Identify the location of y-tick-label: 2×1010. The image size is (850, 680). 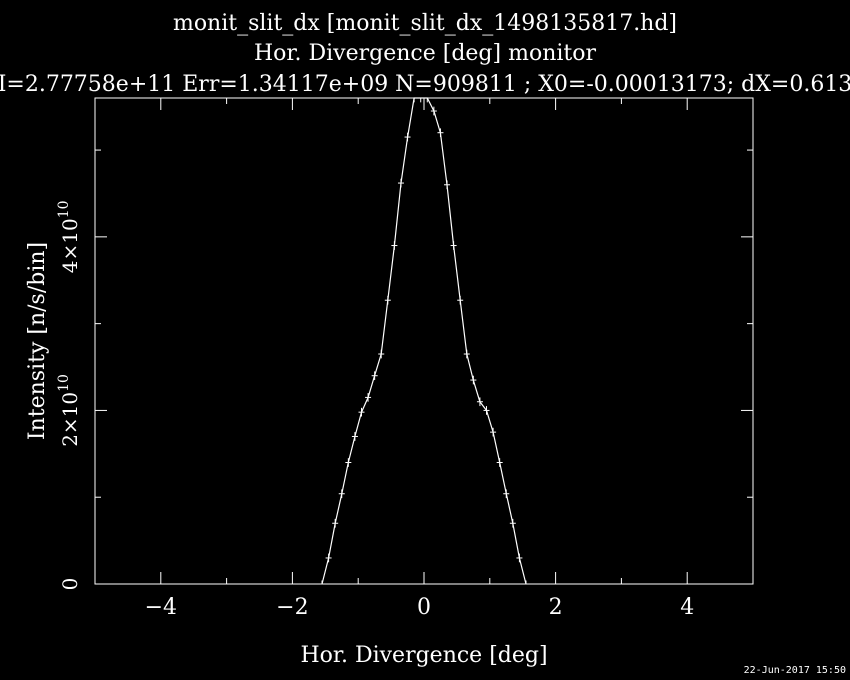
(69, 410).